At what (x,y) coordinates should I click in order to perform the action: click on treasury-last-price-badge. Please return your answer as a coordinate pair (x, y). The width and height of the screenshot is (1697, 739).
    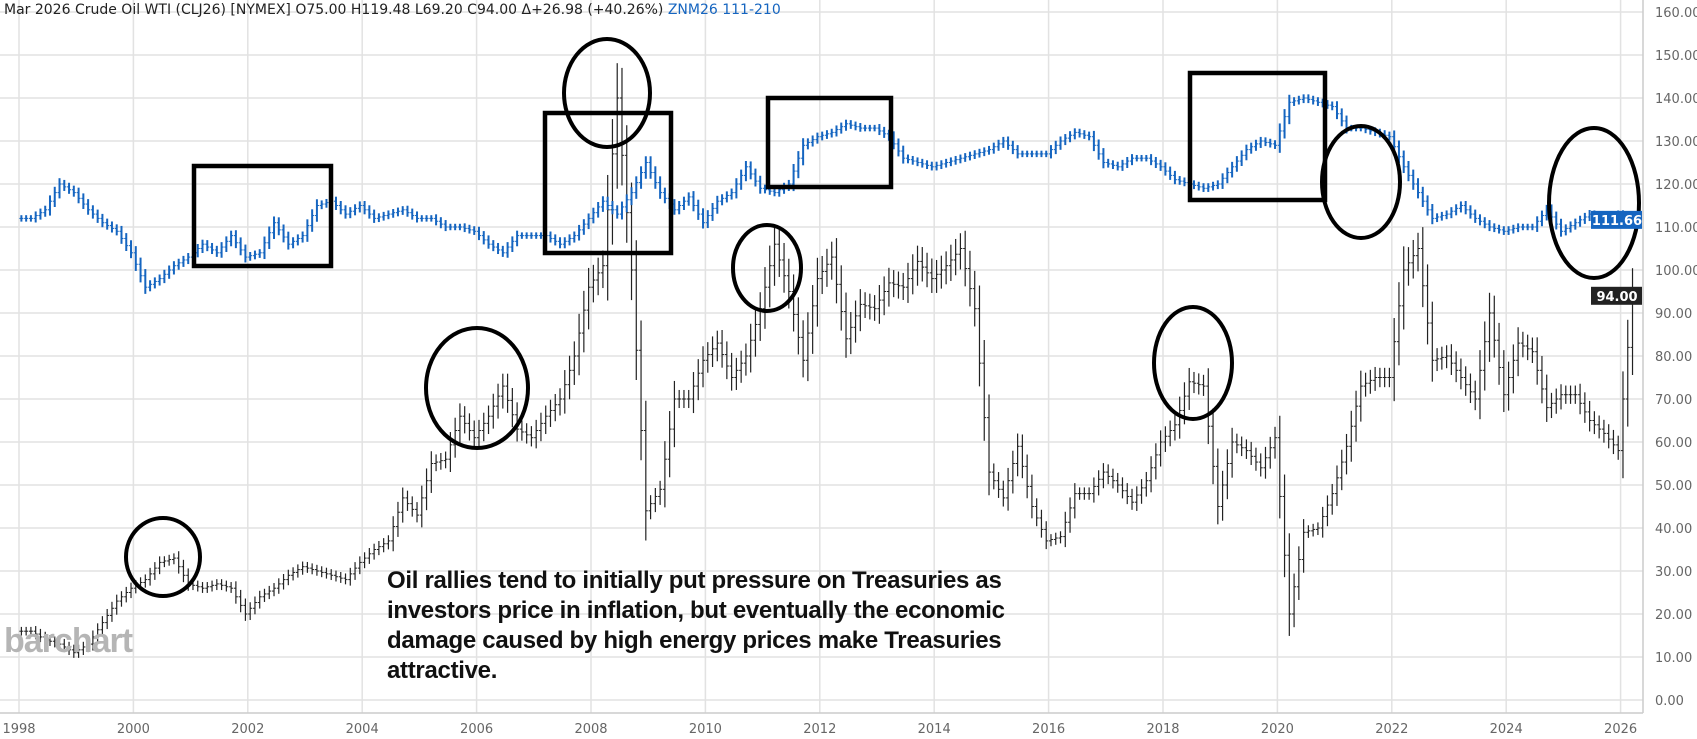
    Looking at the image, I should click on (1616, 219).